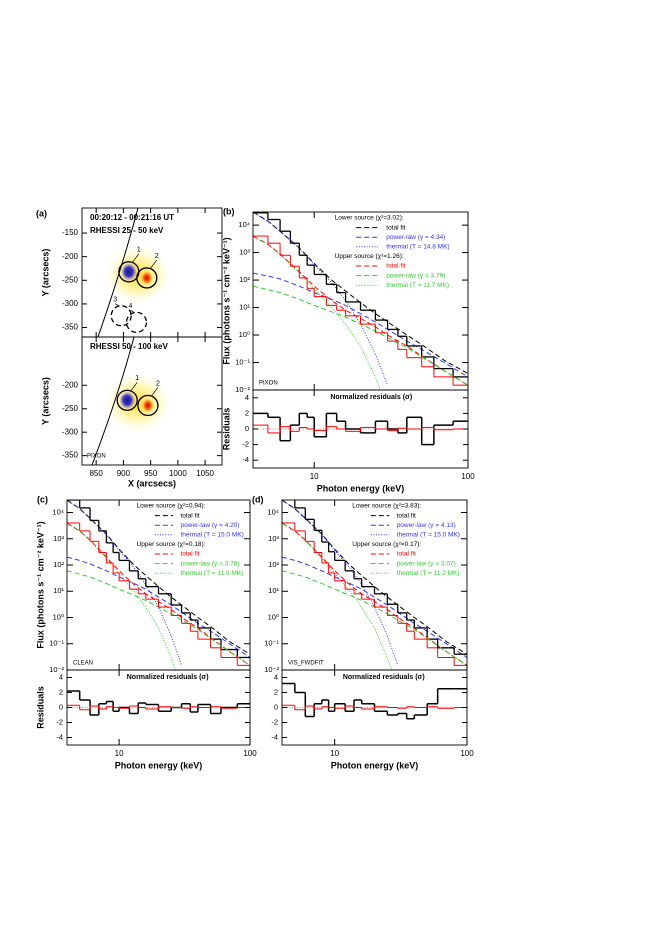 This screenshot has height=939, width=664. Describe the element at coordinates (45, 273) in the screenshot. I see `y-axis-label: Y (arcsecs)` at that location.